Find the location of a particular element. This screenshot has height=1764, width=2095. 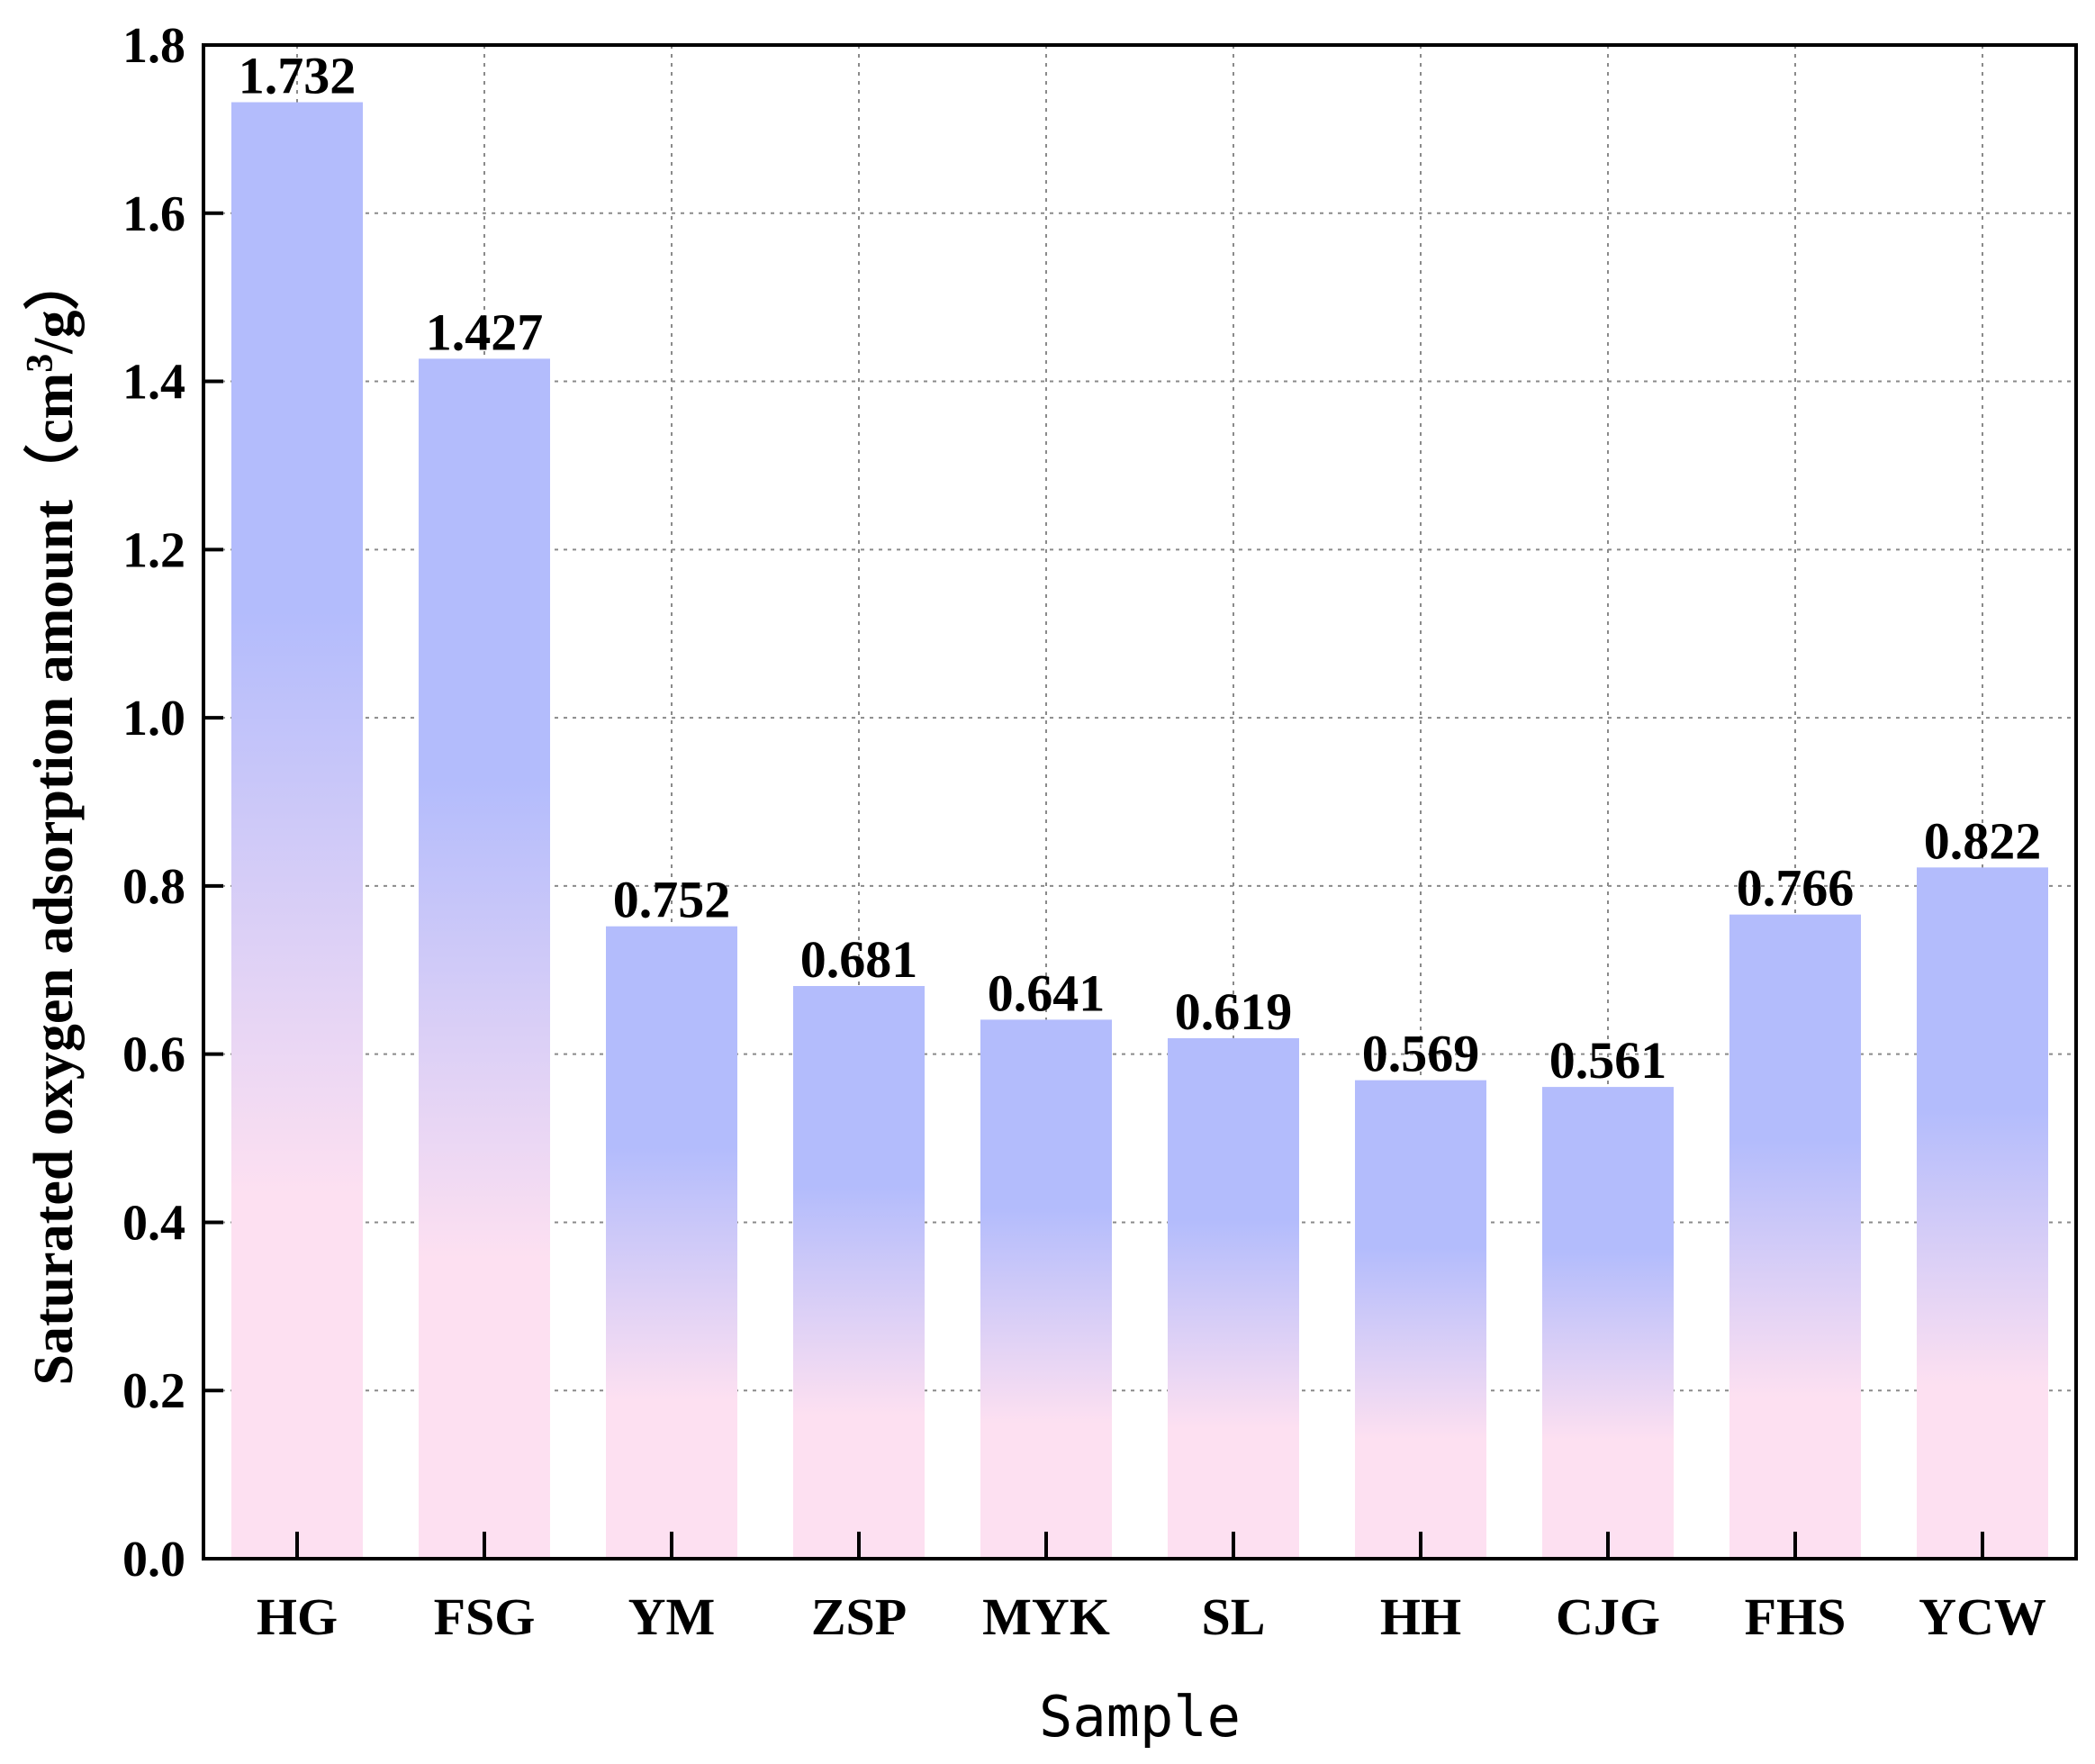

bar-myk is located at coordinates (1046, 1289).